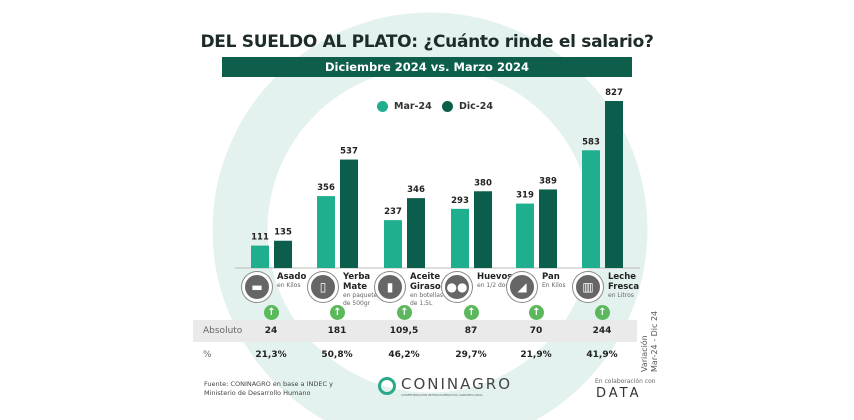 The width and height of the screenshot is (854, 420). Describe the element at coordinates (483, 183) in the screenshot. I see `data-label: 380` at that location.